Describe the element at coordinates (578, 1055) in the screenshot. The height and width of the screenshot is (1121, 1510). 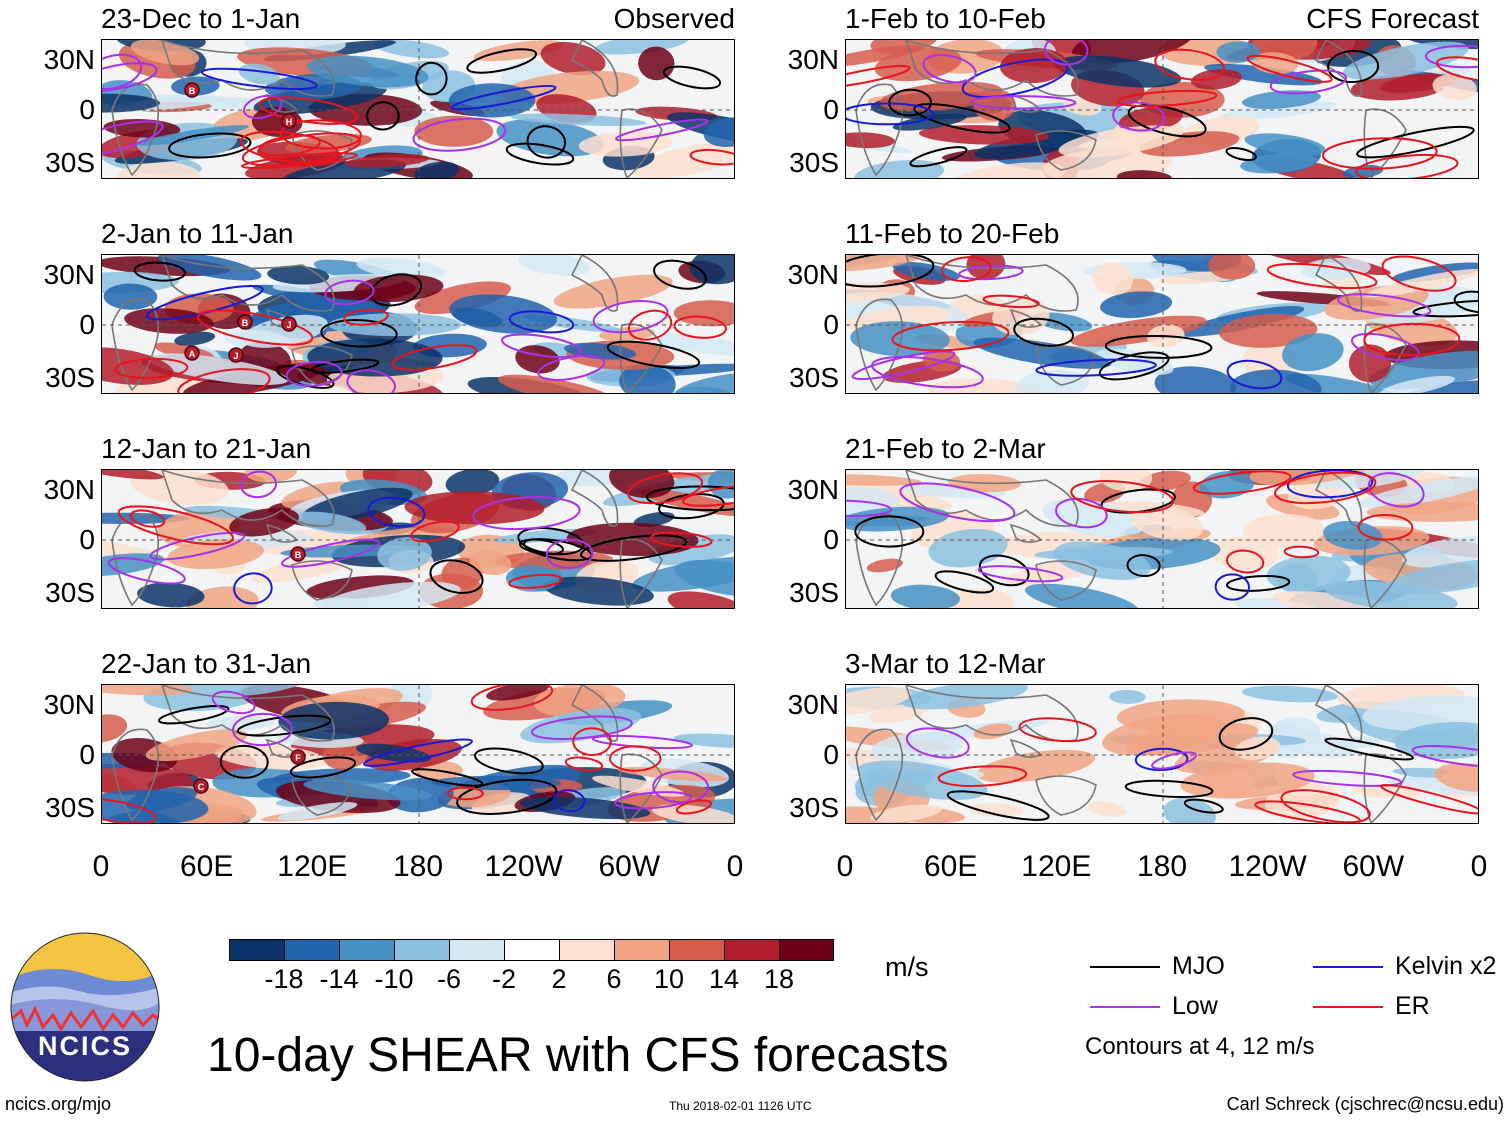
I see `chart-title: 10-day SHEAR with CFS forecasts` at that location.